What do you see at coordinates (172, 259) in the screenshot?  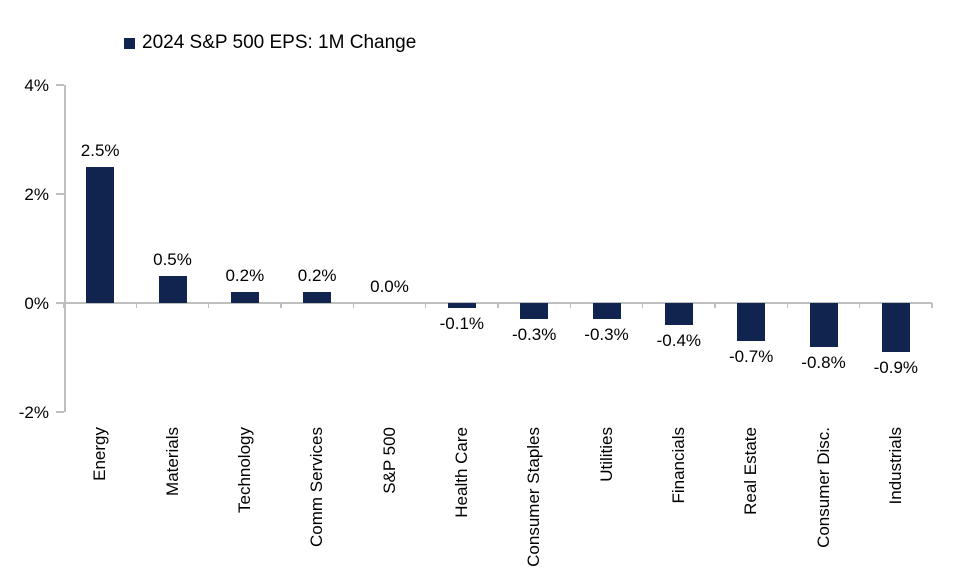 I see `bar-value-label: 0.5%` at bounding box center [172, 259].